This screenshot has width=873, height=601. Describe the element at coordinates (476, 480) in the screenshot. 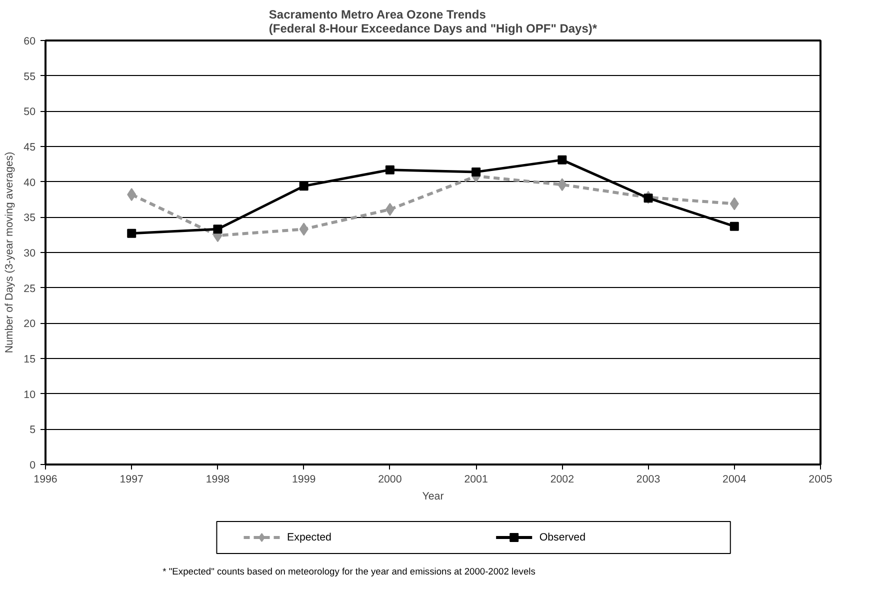

I see `x-tick-label: 2001` at that location.